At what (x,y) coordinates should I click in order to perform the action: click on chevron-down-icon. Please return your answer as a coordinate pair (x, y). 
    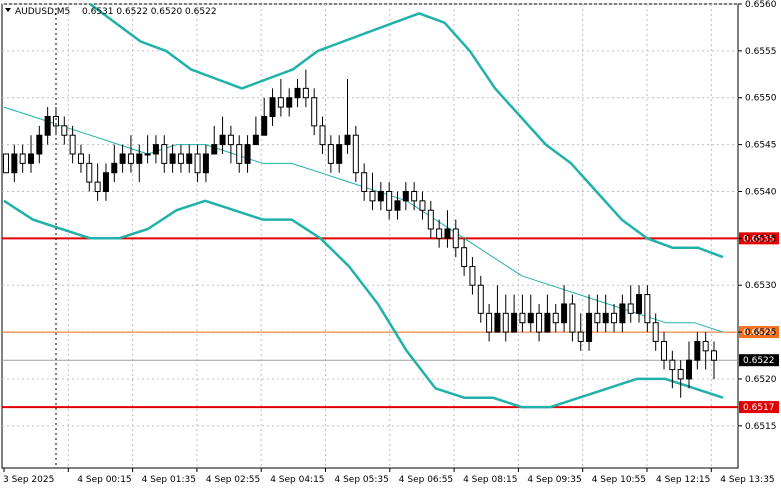
    Looking at the image, I should click on (8, 10).